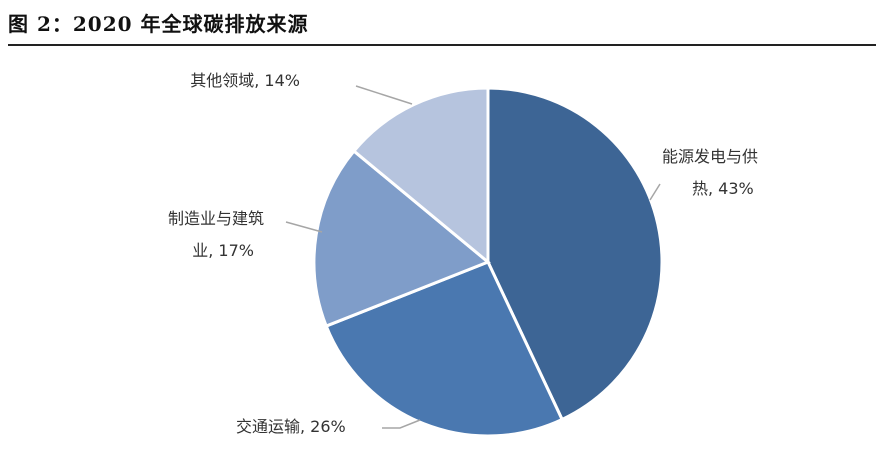 The height and width of the screenshot is (458, 896). Describe the element at coordinates (710, 172) in the screenshot. I see `slice-label-0: 能源发电与供热, 43%` at that location.